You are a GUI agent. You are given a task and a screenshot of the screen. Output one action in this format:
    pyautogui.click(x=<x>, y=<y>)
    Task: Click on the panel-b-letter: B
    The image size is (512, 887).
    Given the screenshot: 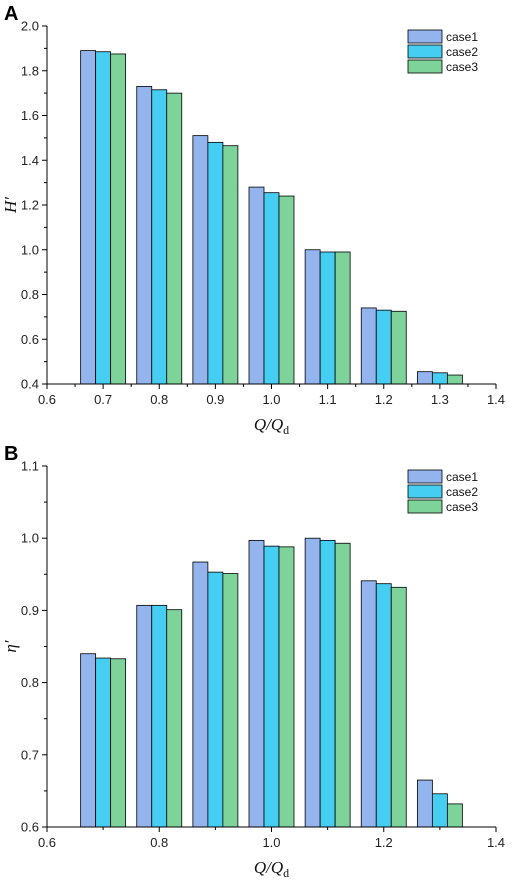 What is the action you would take?
    pyautogui.click(x=11, y=454)
    